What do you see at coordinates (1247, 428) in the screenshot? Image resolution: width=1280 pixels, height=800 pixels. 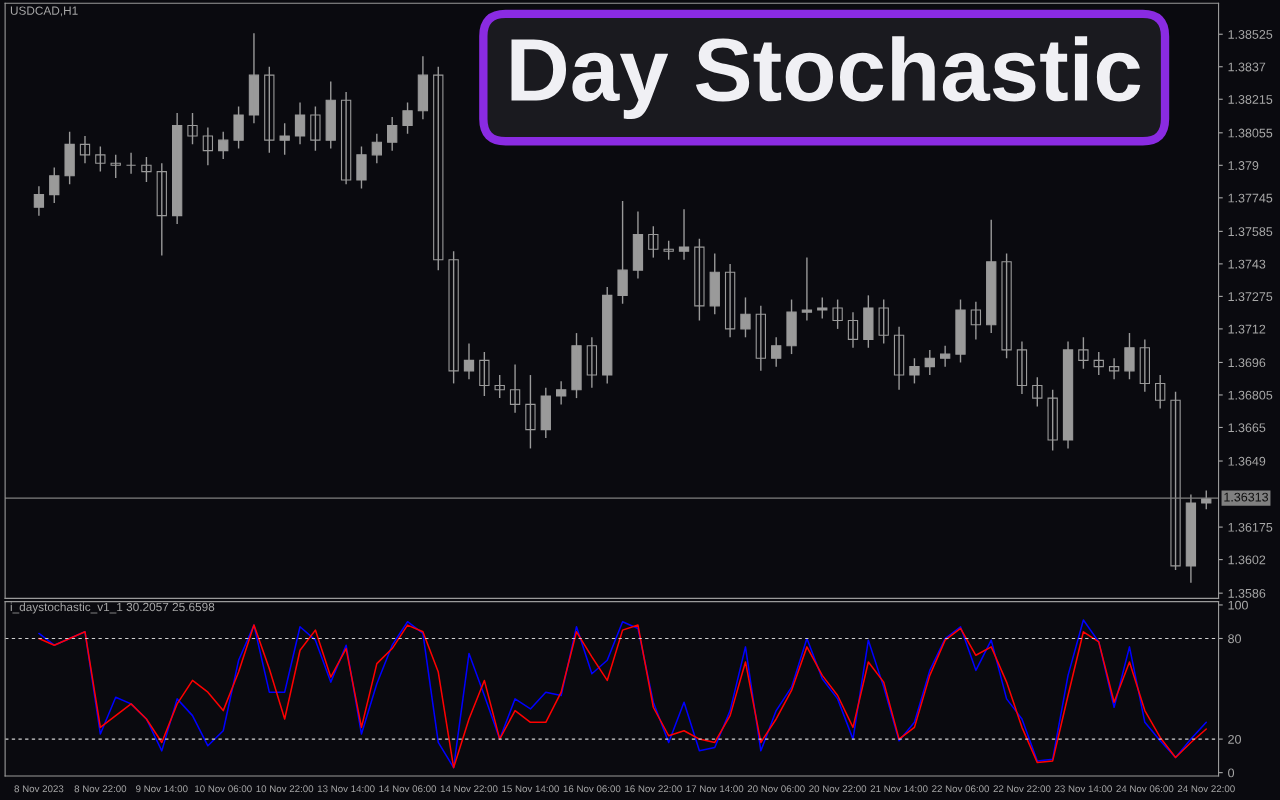 I see `y-tick-label: 1.3665` at bounding box center [1247, 428].